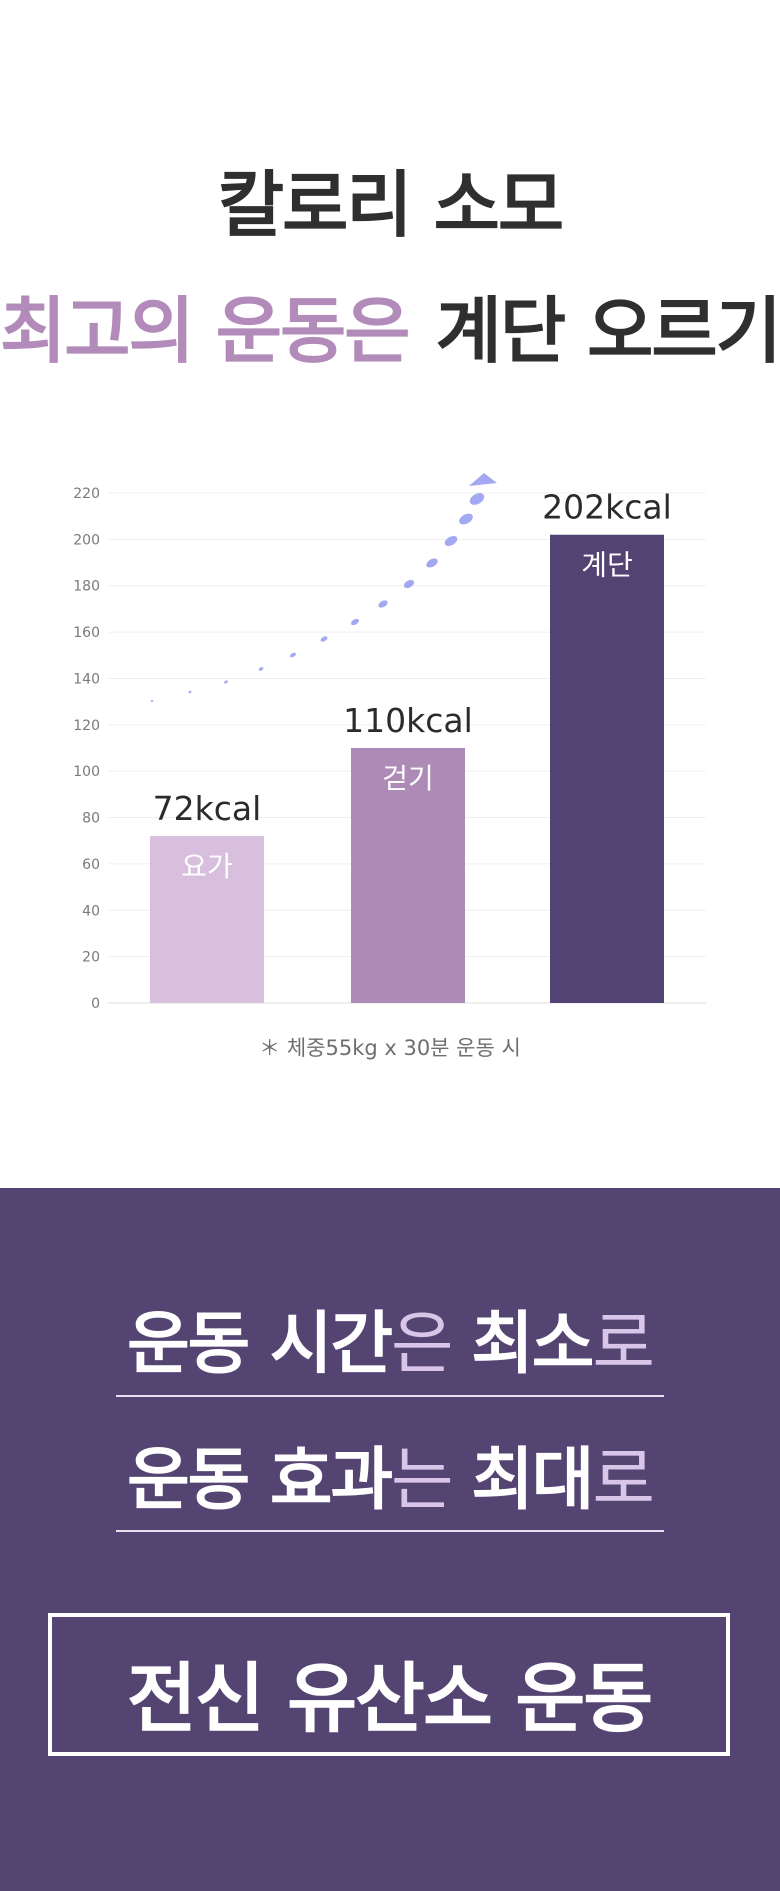  What do you see at coordinates (205, 331) in the screenshot?
I see `headline-purple-text: 최고의 운동은` at bounding box center [205, 331].